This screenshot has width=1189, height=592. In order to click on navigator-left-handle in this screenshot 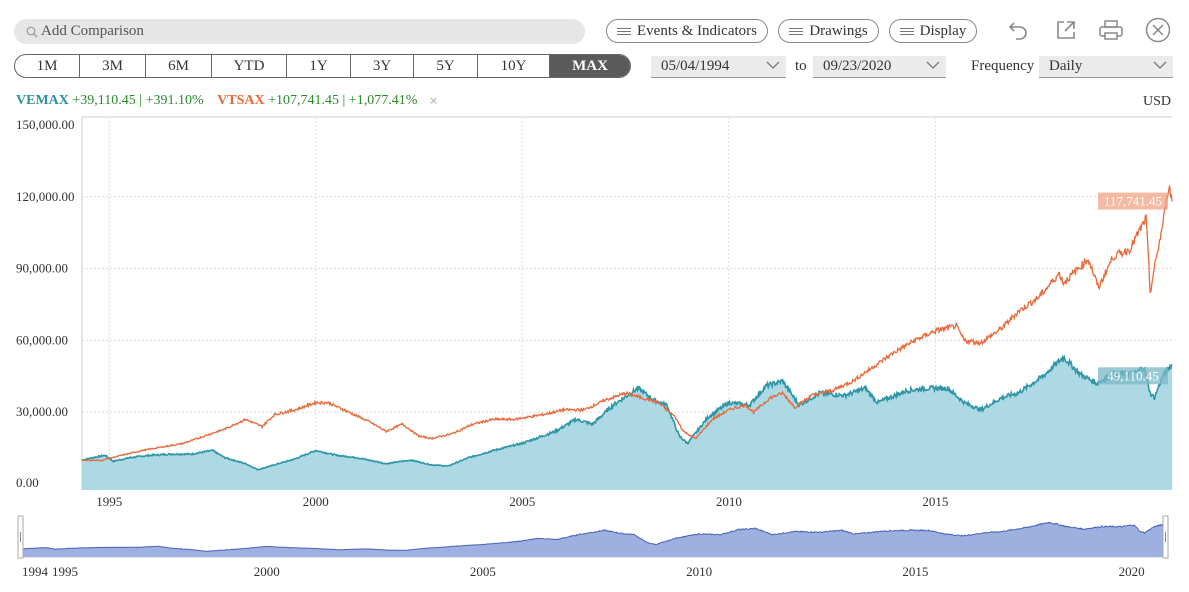, I will do `click(20, 537)`.